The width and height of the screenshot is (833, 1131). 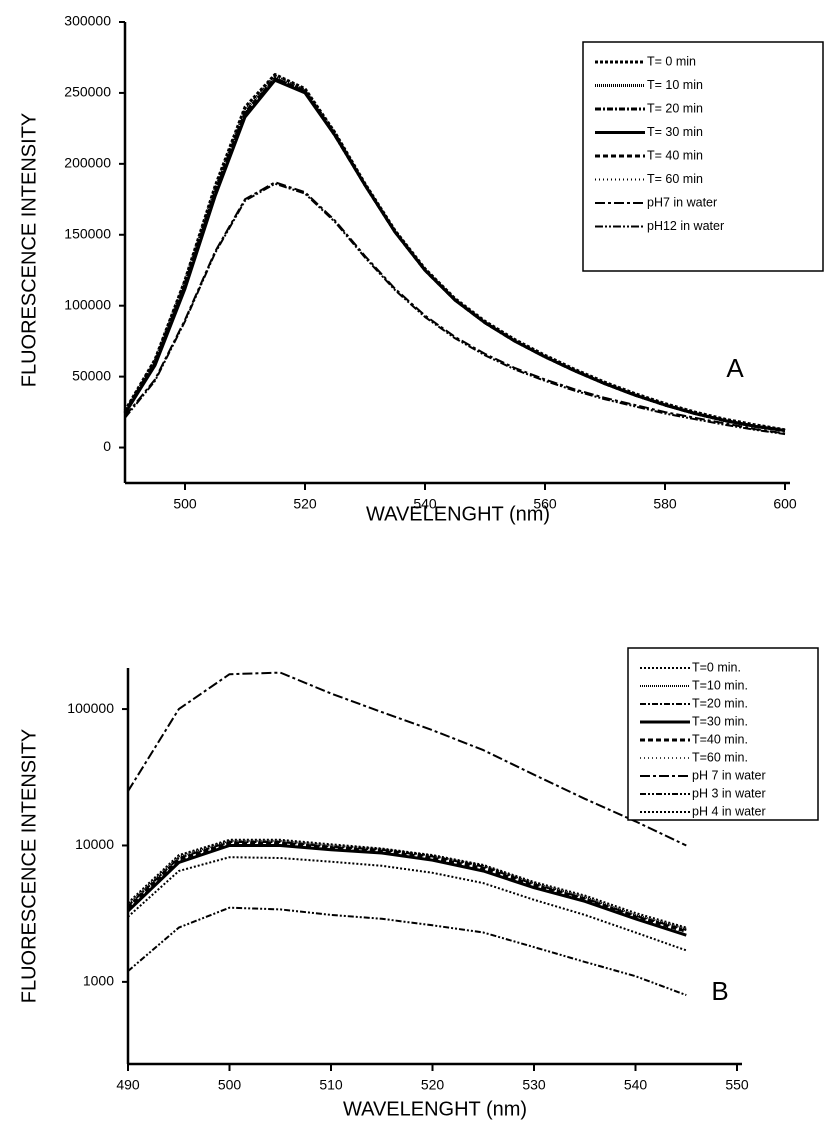 I want to click on legend-label: T=60 min., so click(x=720, y=757).